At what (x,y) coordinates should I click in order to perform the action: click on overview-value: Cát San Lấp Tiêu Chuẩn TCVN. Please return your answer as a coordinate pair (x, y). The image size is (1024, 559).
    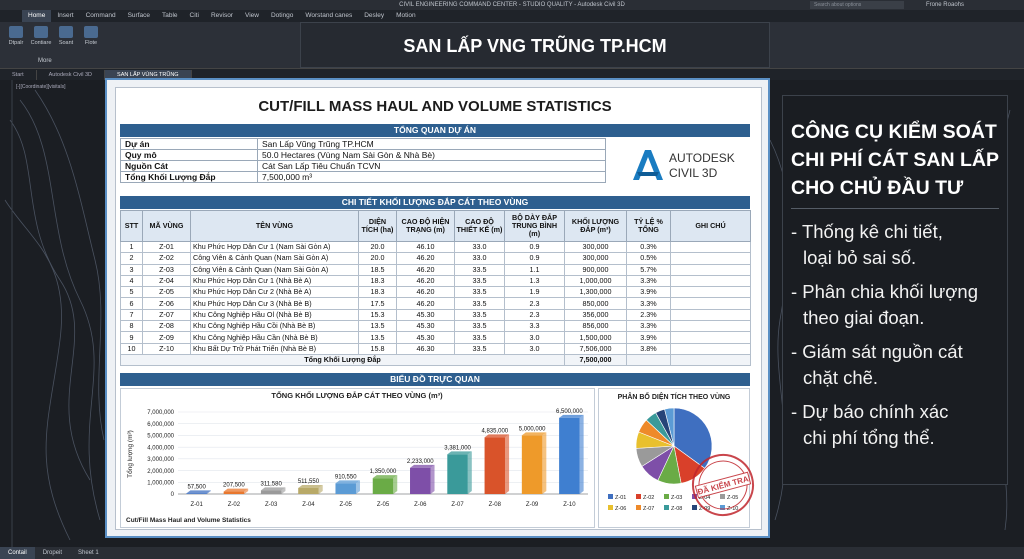
    Looking at the image, I should click on (431, 166).